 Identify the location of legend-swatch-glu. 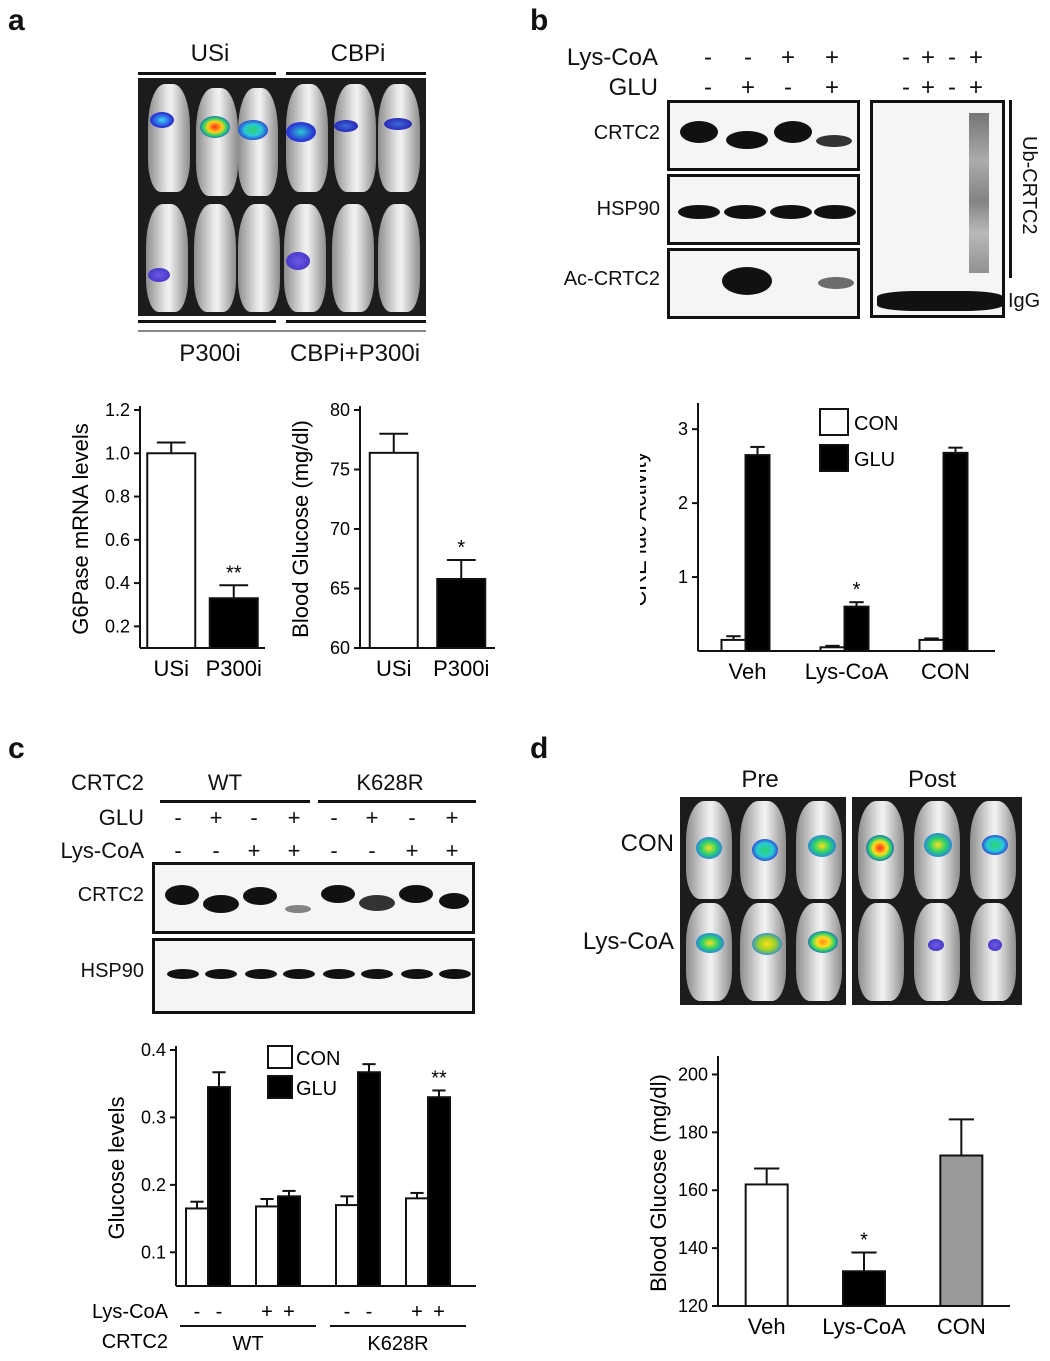
(834, 458).